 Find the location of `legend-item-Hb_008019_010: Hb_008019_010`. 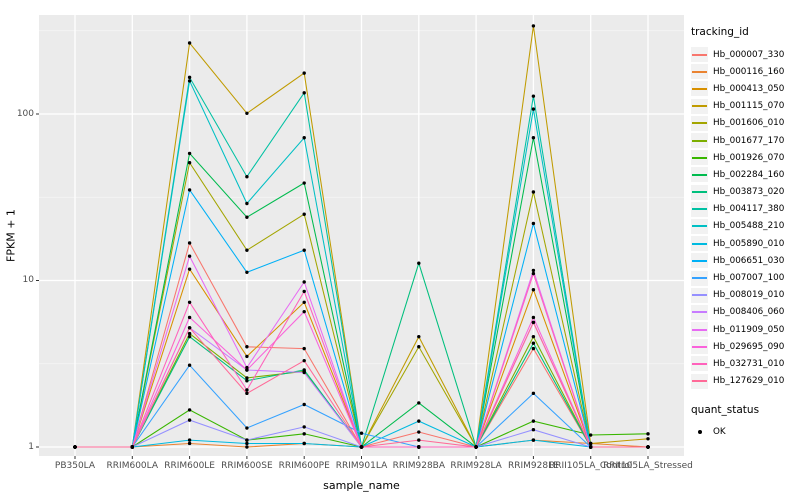

legend-item-Hb_008019_010: Hb_008019_010 is located at coordinates (745, 295).